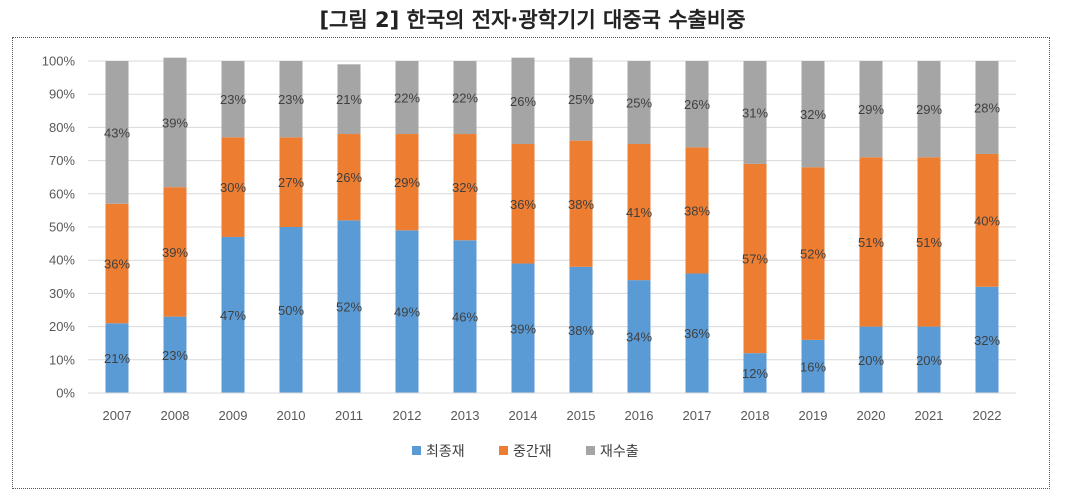  Describe the element at coordinates (523, 328) in the screenshot. I see `bar-2014-최종재` at that location.